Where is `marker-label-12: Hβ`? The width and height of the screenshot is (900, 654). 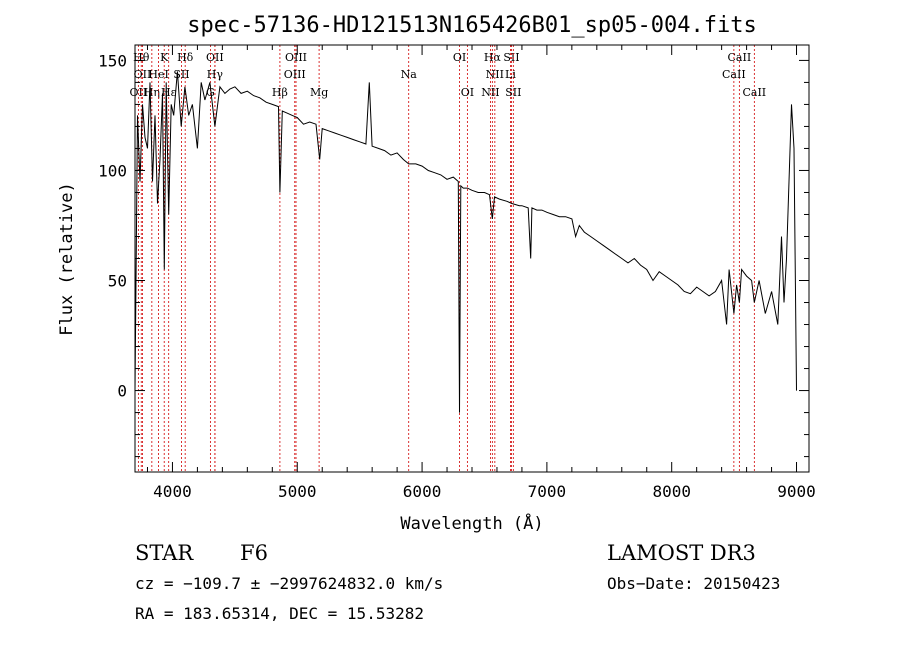 marker-label-12: Hβ is located at coordinates (280, 92).